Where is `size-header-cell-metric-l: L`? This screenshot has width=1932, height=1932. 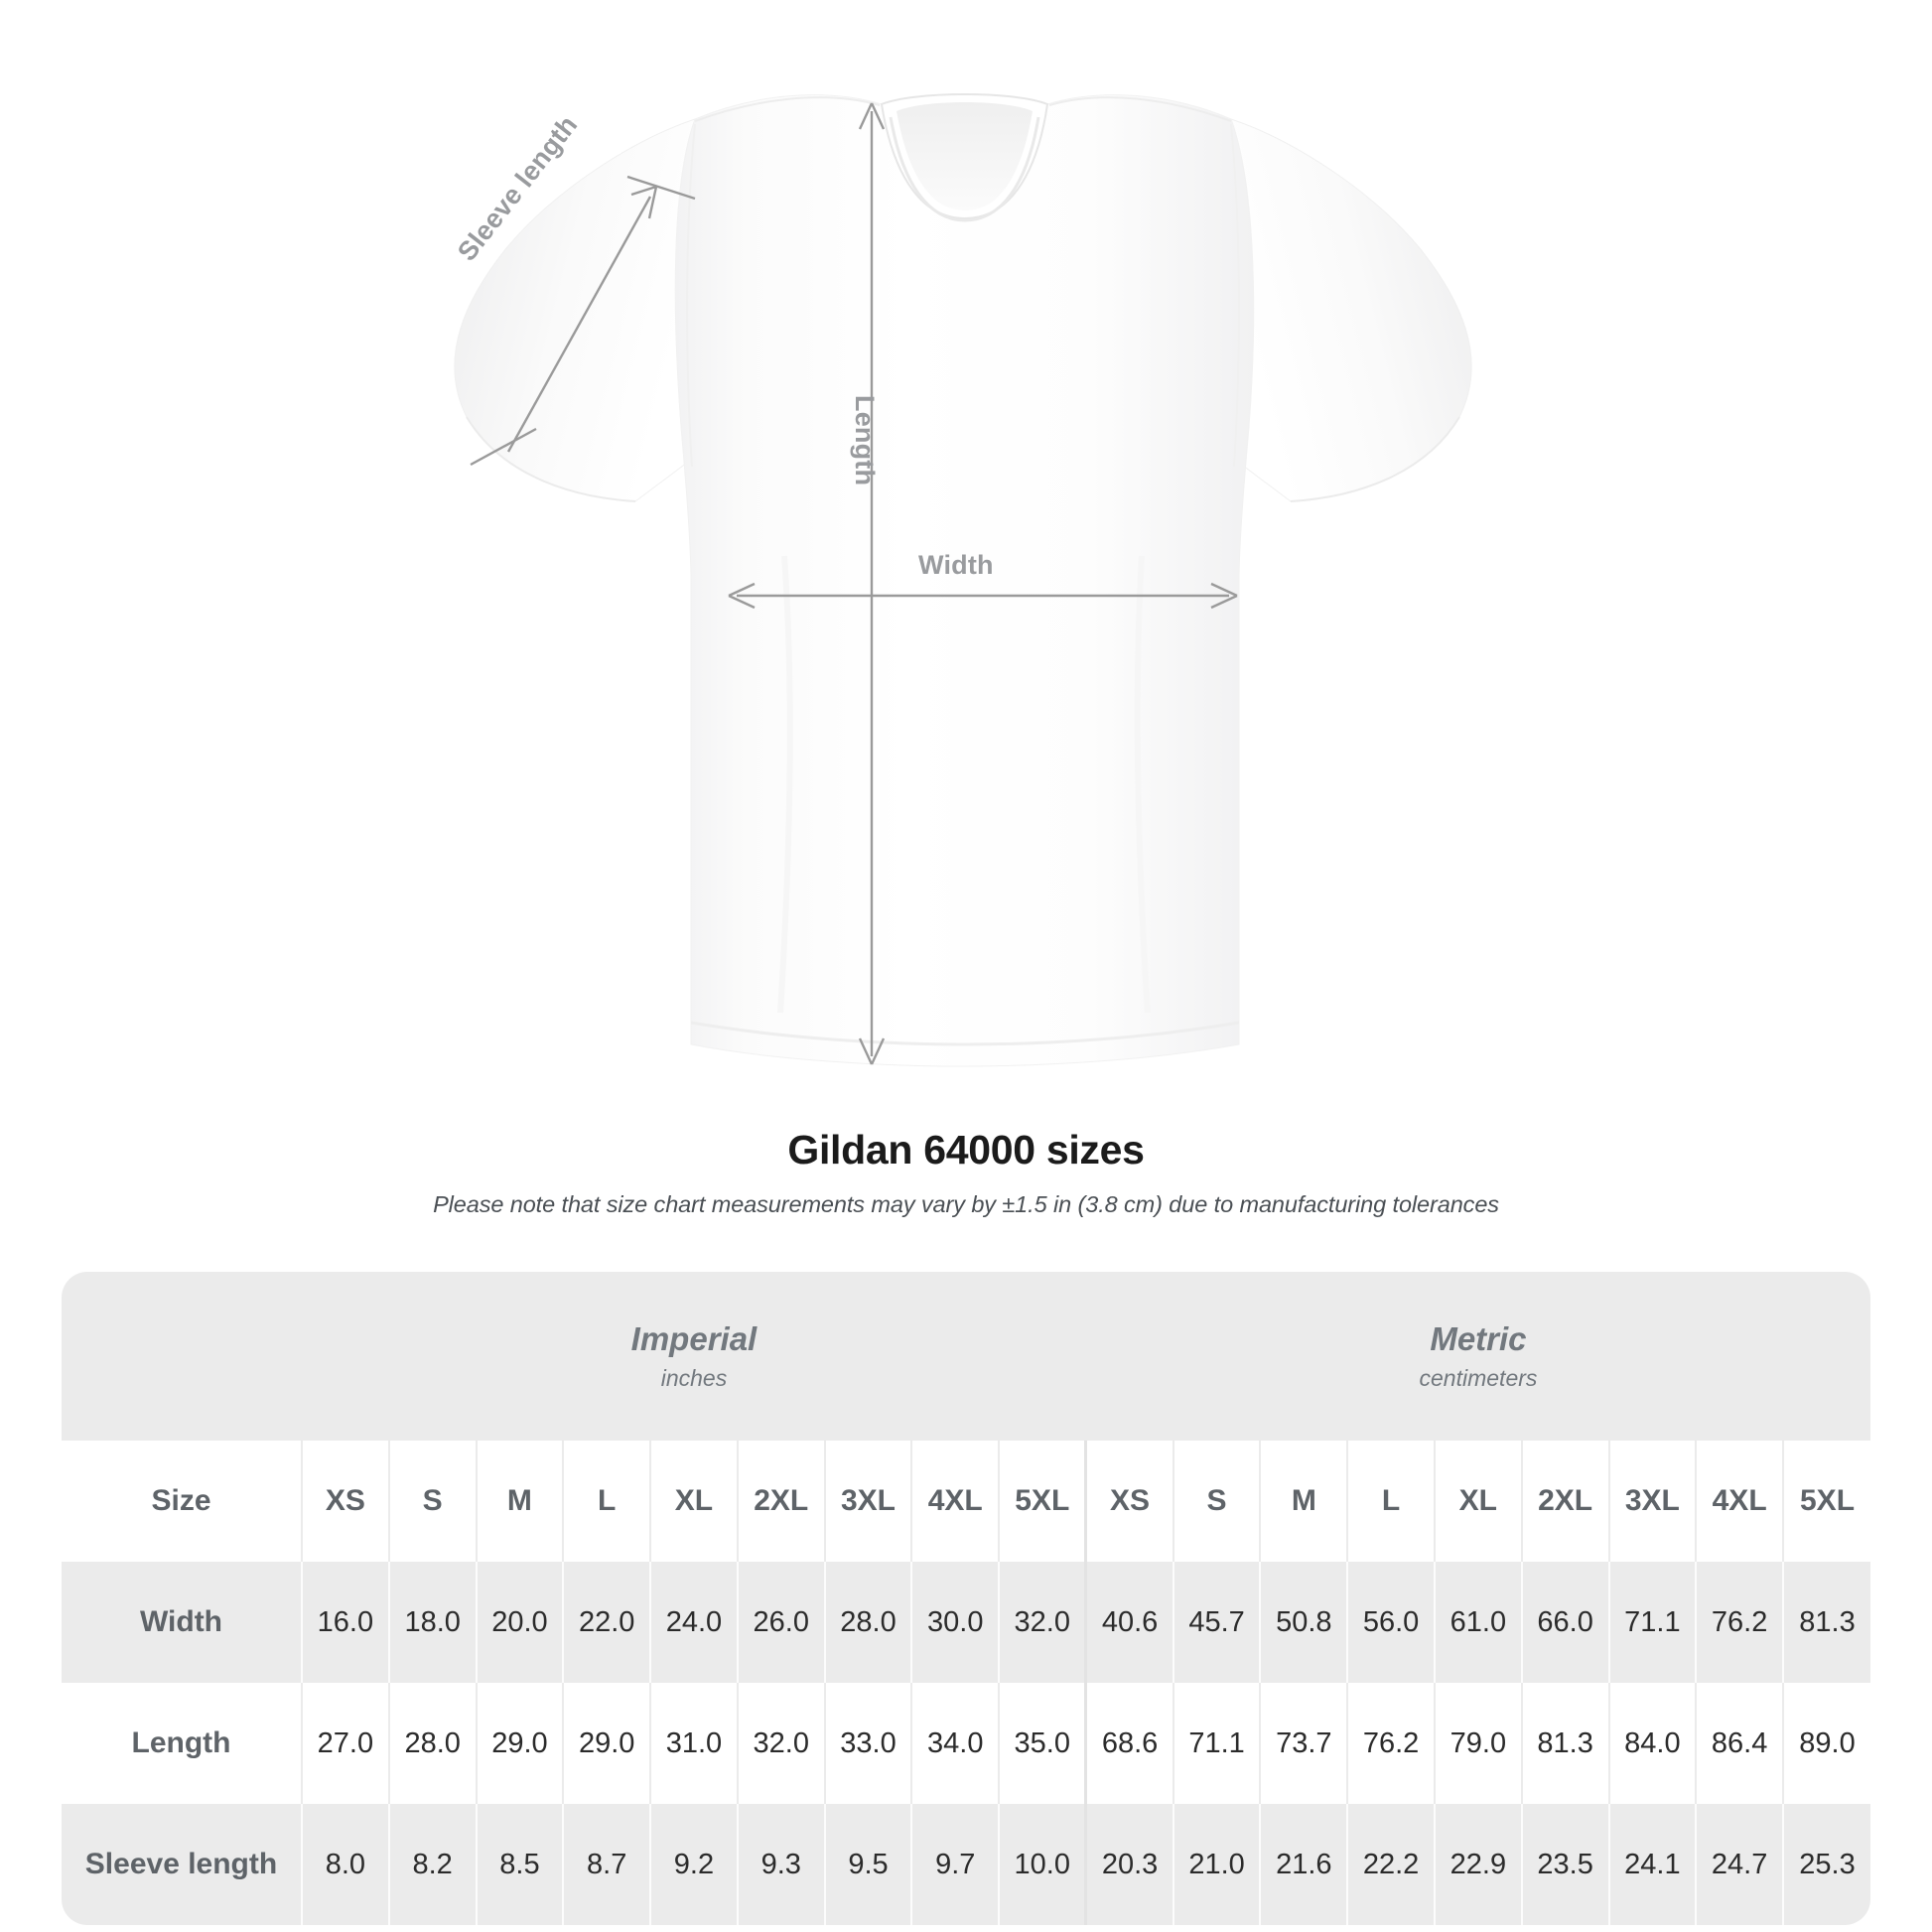 size-header-cell-metric-l: L is located at coordinates (1392, 1502).